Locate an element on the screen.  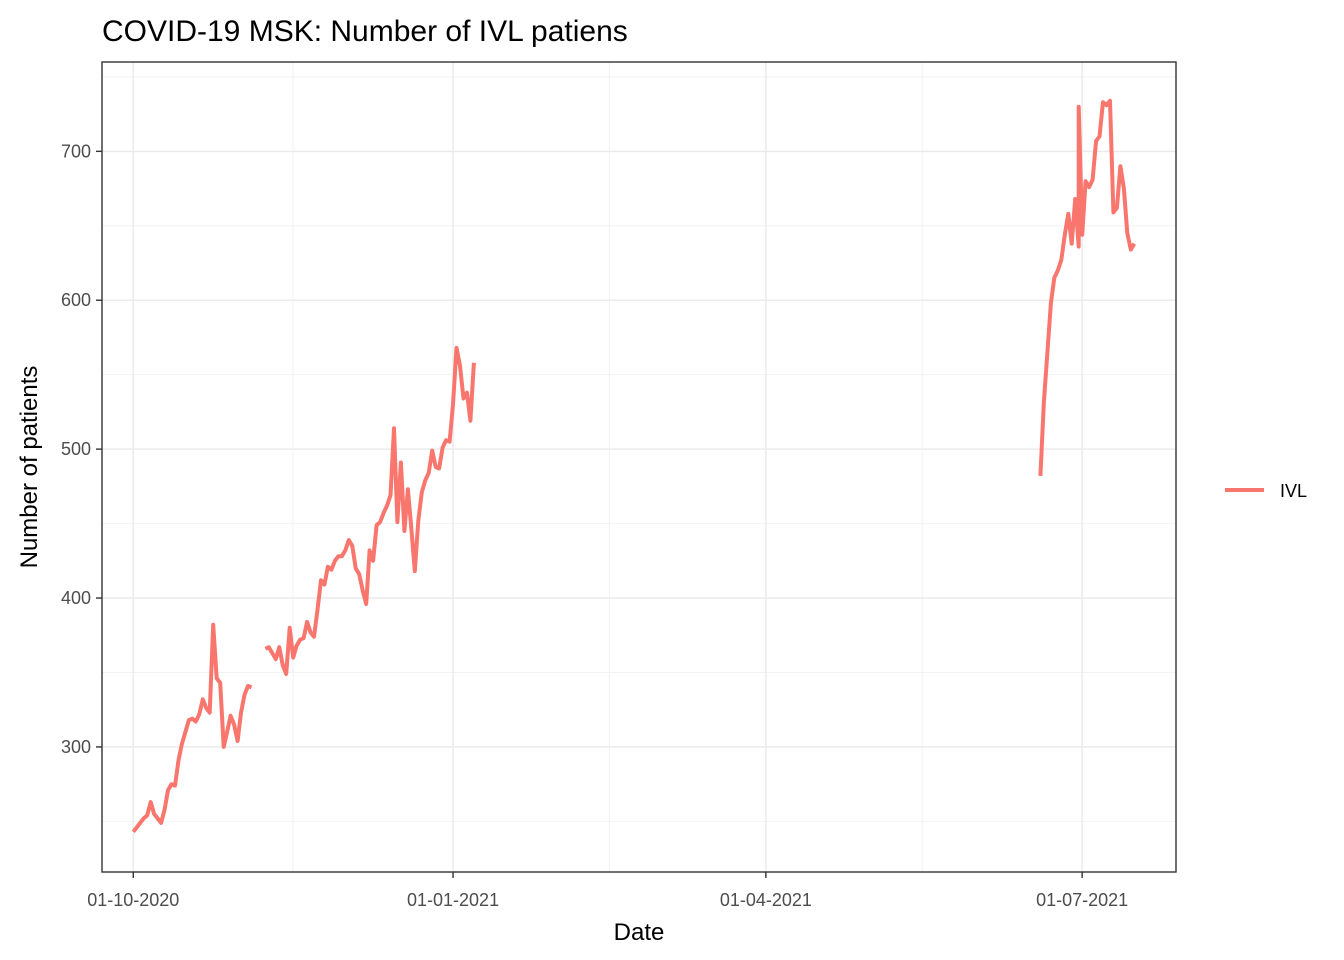
y-axis: 300 400 500 600 700 is located at coordinates (81, 449).